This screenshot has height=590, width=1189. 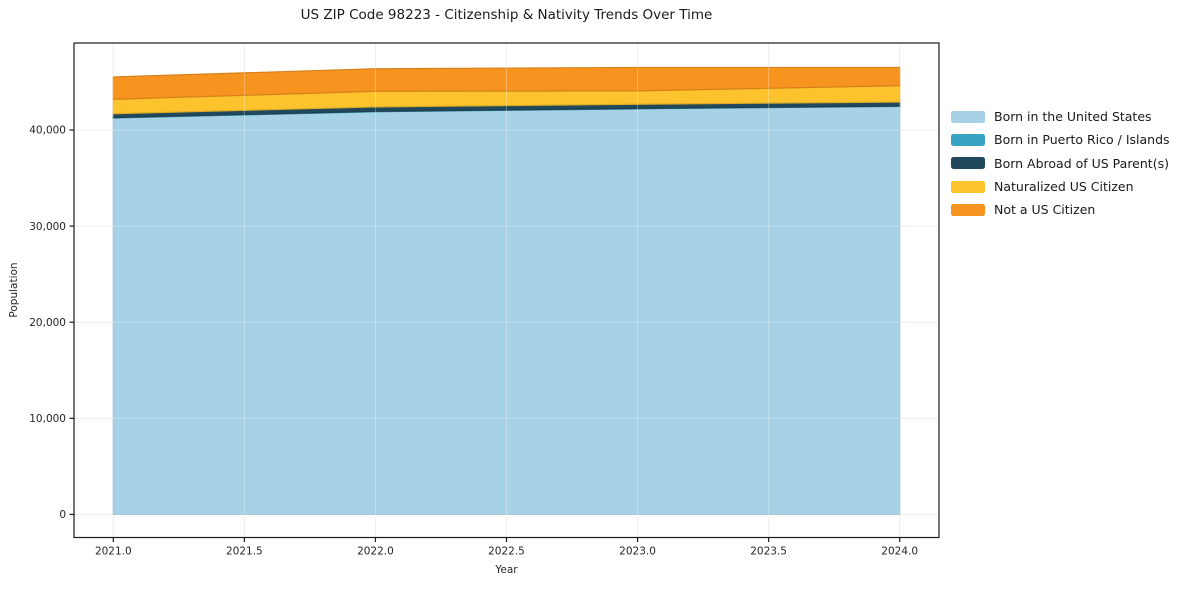 What do you see at coordinates (637, 552) in the screenshot?
I see `x-tick-label: 2023.0` at bounding box center [637, 552].